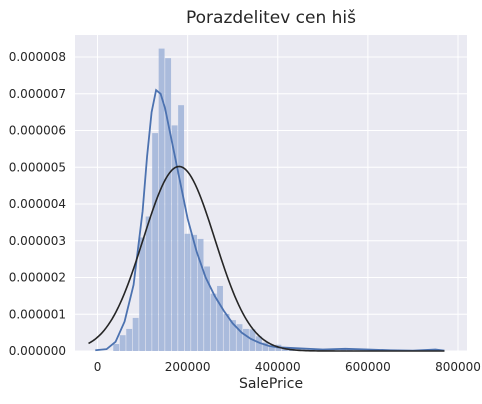 The width and height of the screenshot is (482, 404). I want to click on y-tick-label: 0.000004, so click(37, 204).